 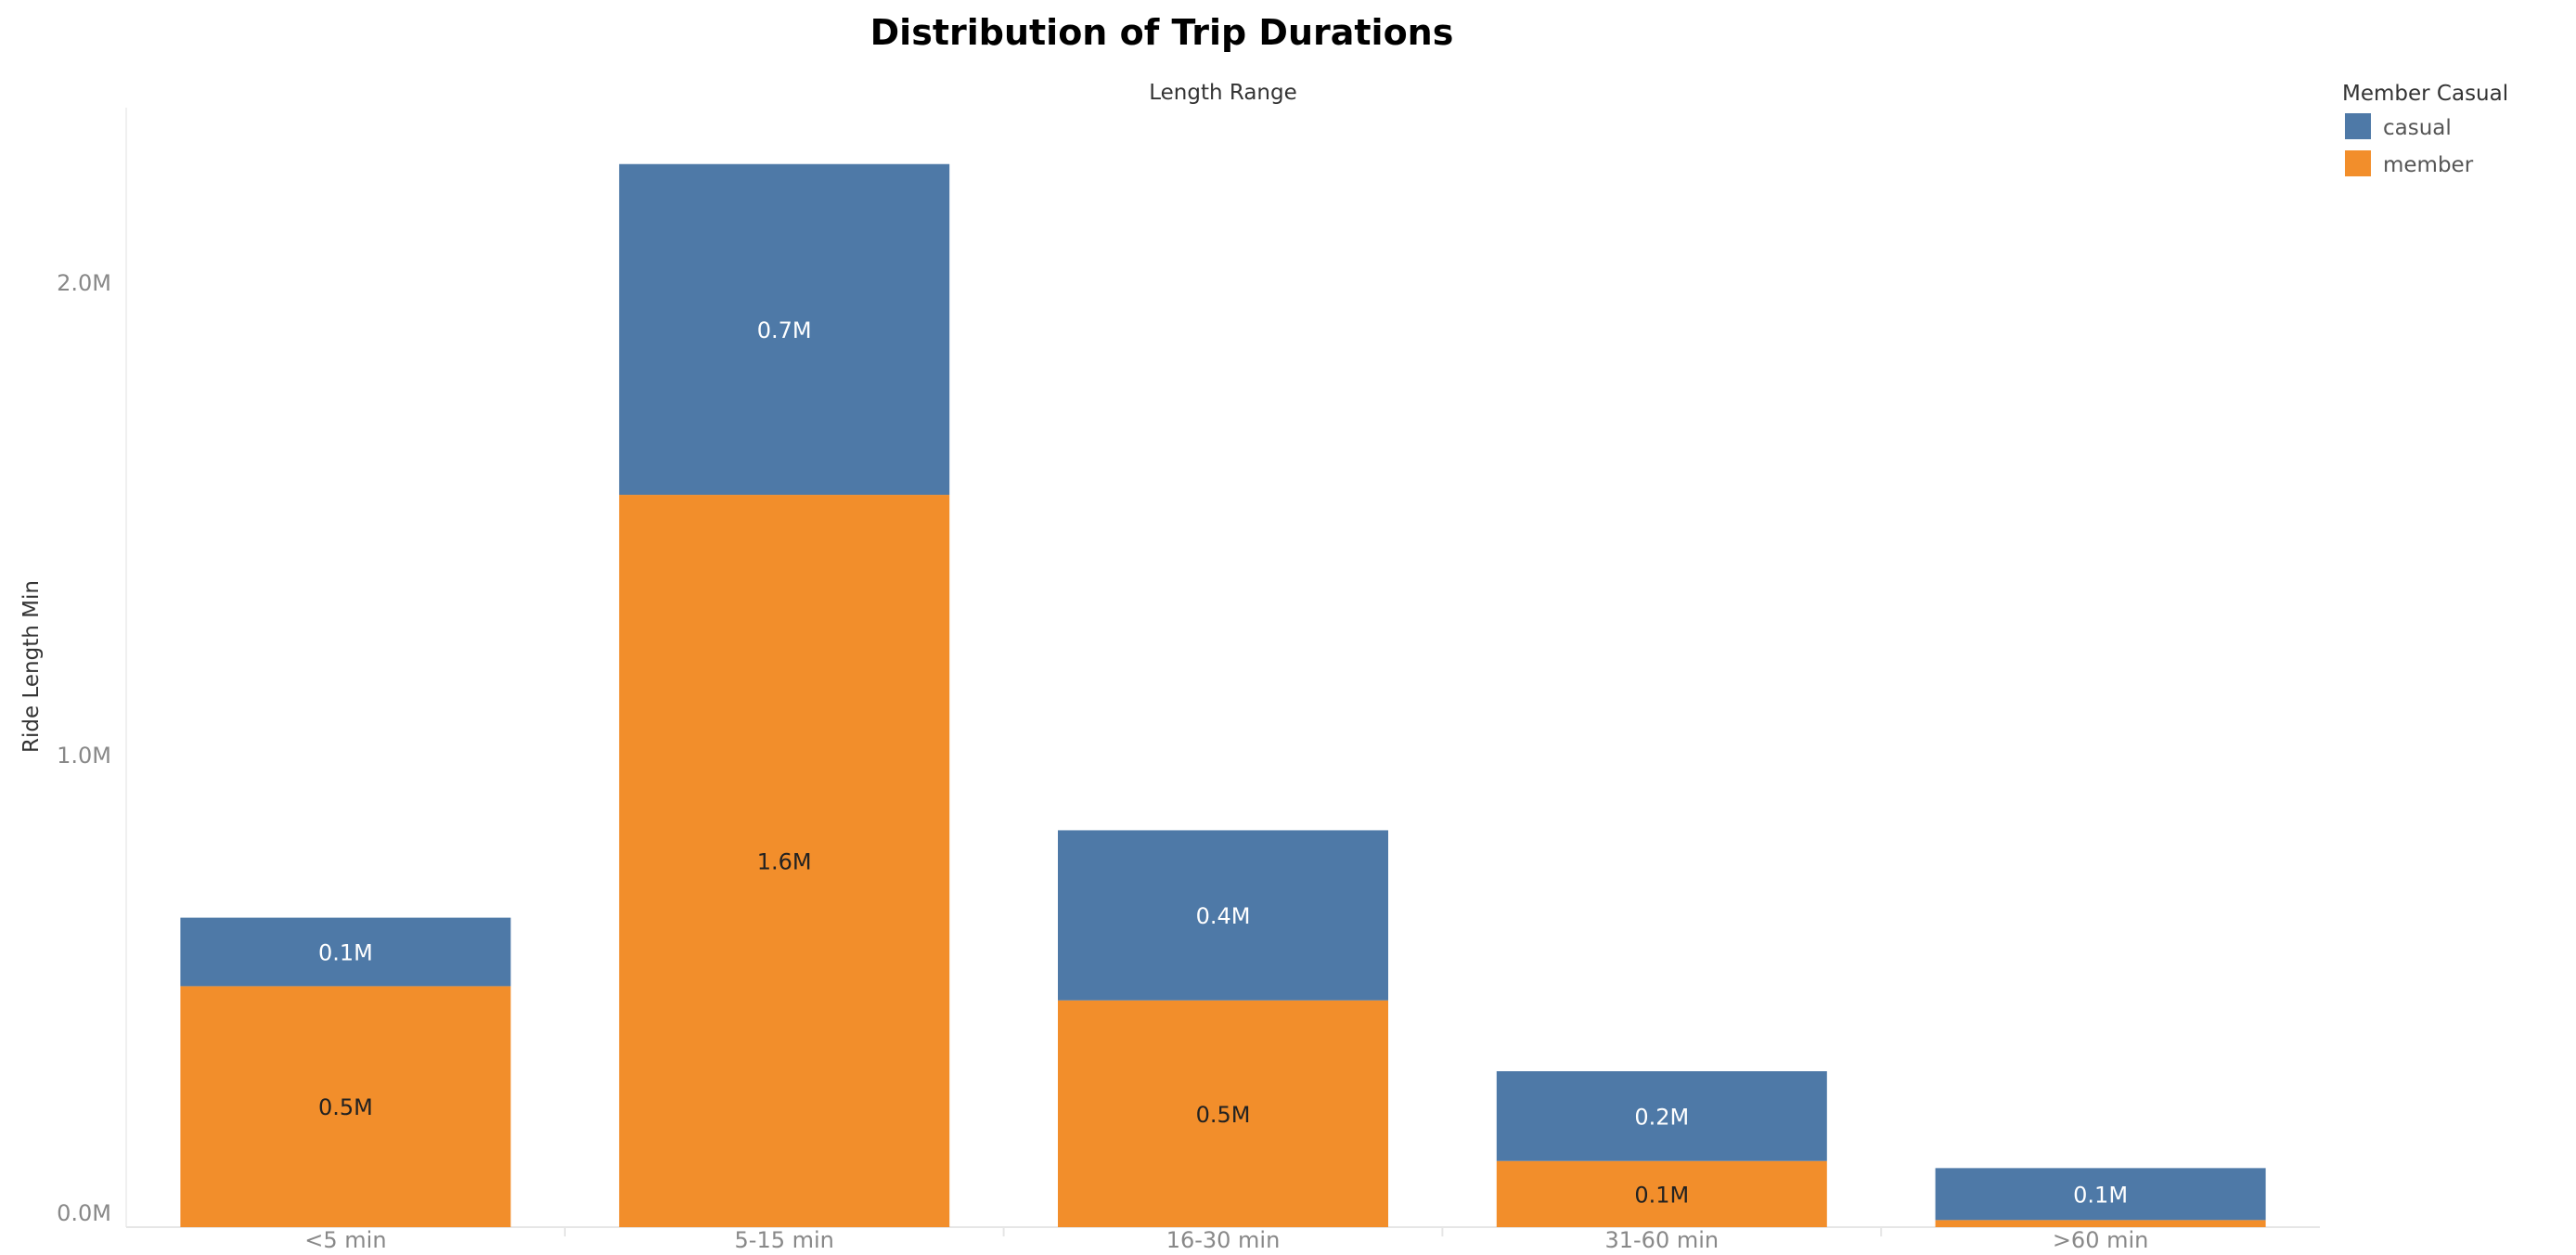 I want to click on x-tick-label: <5 min, so click(x=345, y=1240).